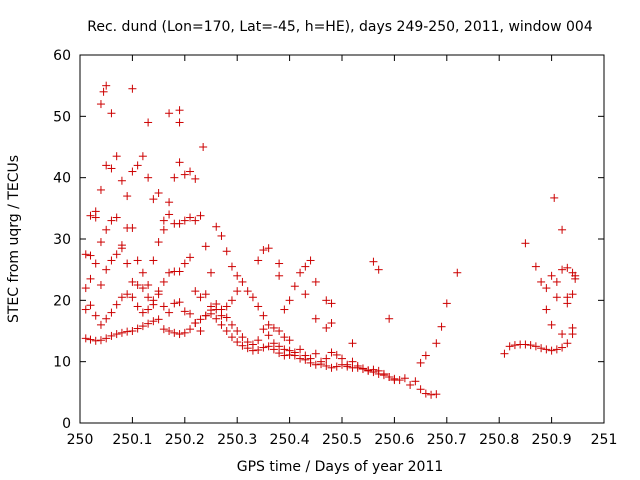 The width and height of the screenshot is (640, 480). Describe the element at coordinates (340, 467) in the screenshot. I see `x-axis-label: GPS time / Days of year 2011` at that location.